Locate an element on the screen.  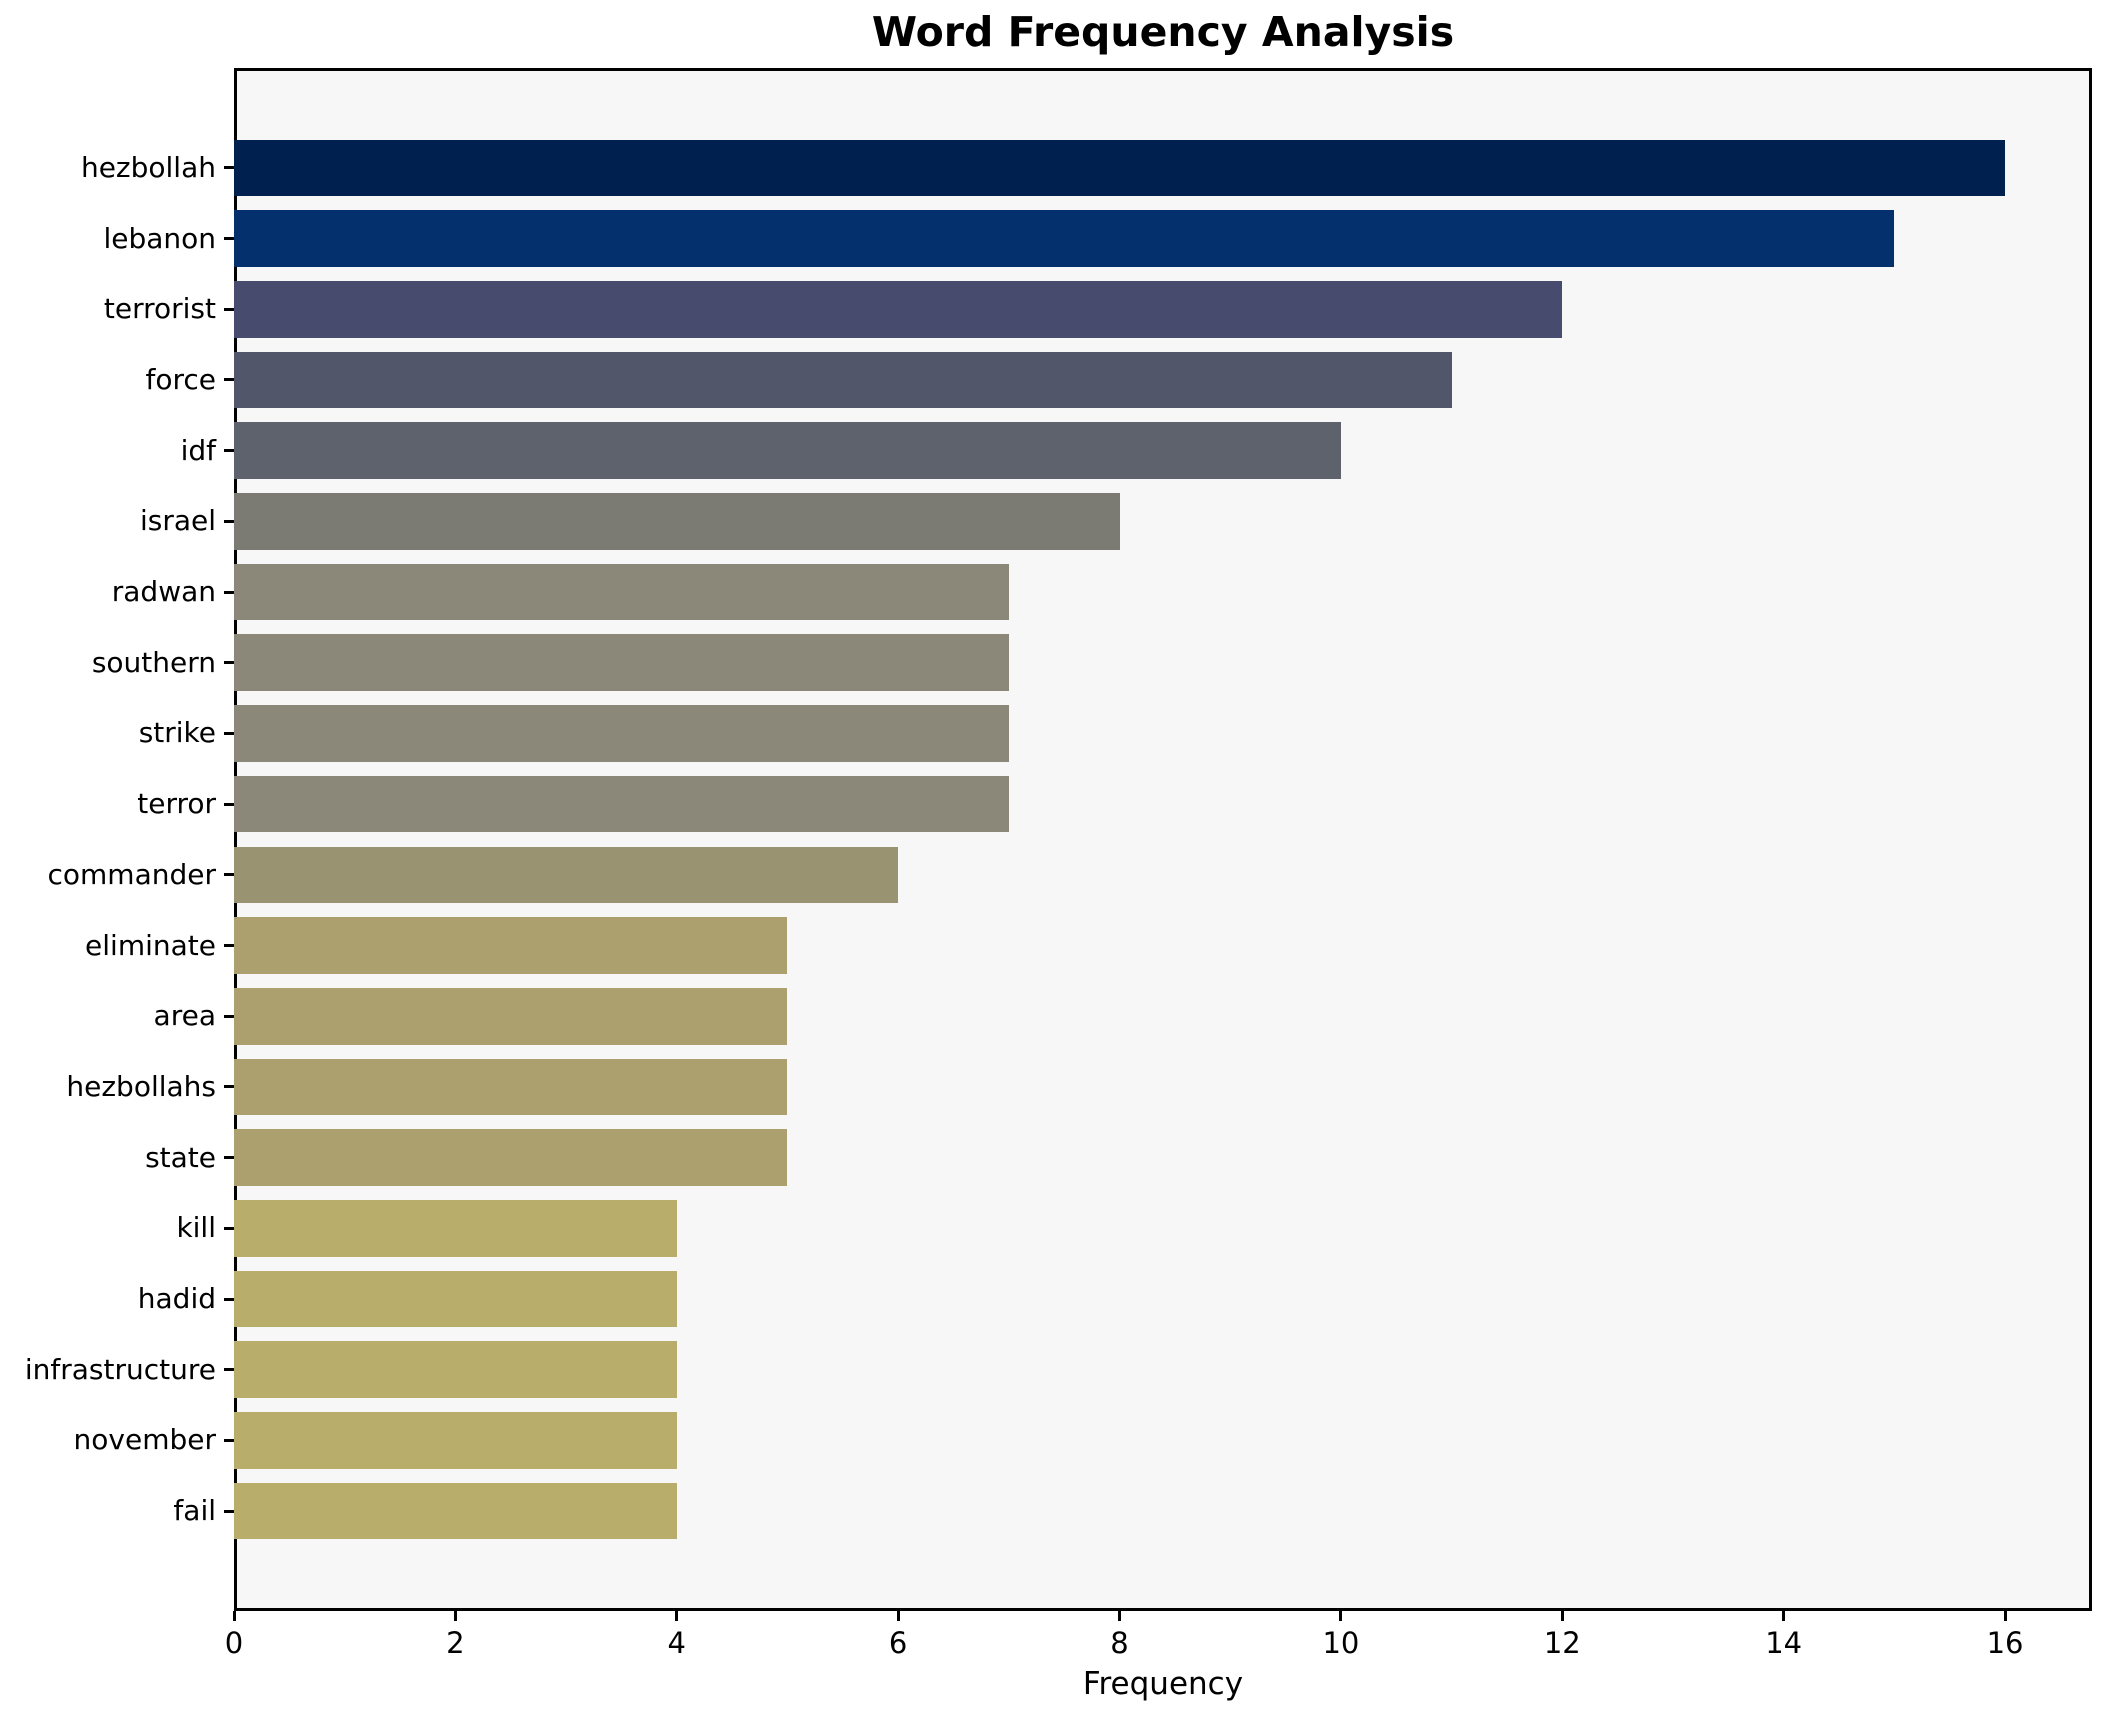
x-tick-label-14: 14 is located at coordinates (1784, 1643).